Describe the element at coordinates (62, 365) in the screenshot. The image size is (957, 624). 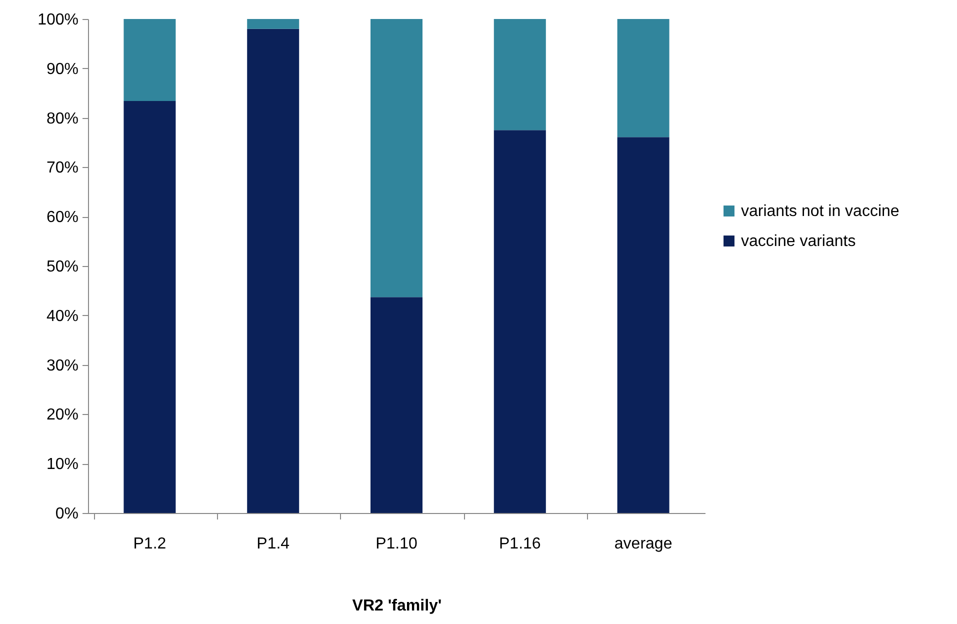
I see `y-tick-label: 30%` at that location.